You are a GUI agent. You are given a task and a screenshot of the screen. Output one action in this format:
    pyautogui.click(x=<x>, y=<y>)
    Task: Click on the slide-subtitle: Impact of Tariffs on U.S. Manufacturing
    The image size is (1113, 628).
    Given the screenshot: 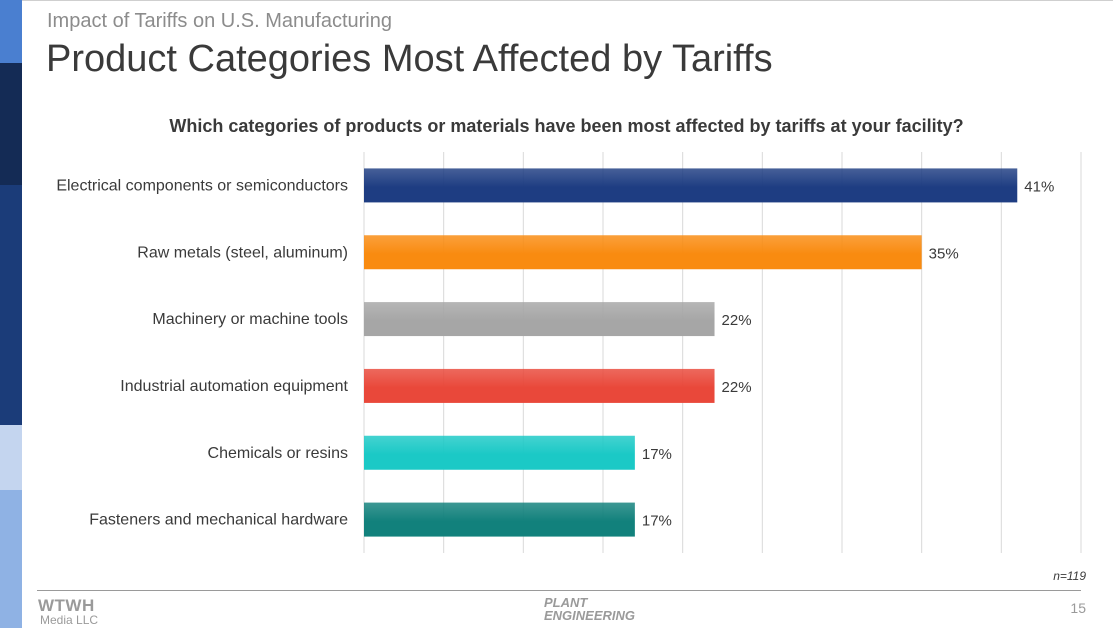 What is the action you would take?
    pyautogui.click(x=219, y=21)
    